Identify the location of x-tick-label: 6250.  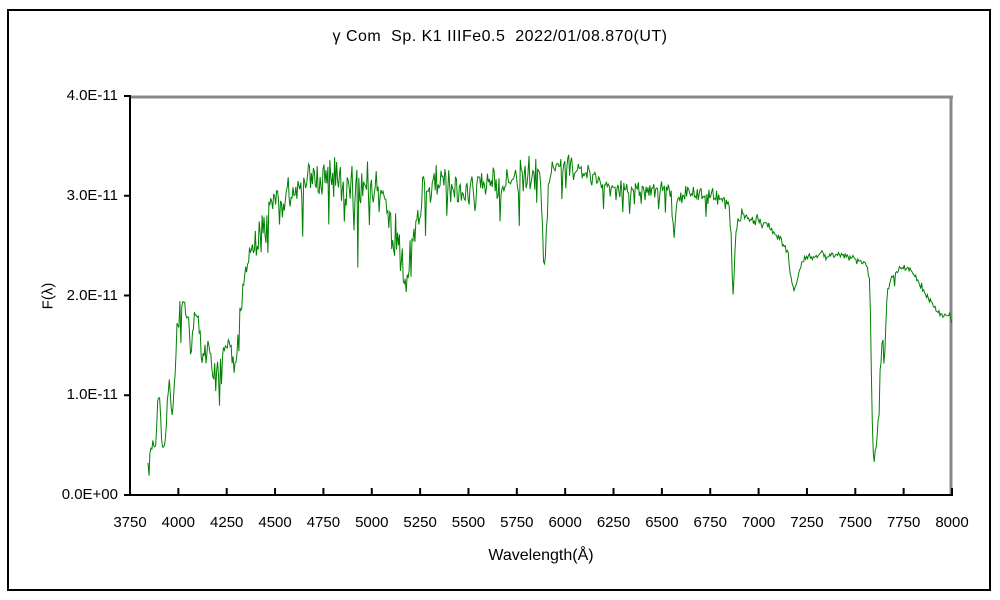
(613, 522).